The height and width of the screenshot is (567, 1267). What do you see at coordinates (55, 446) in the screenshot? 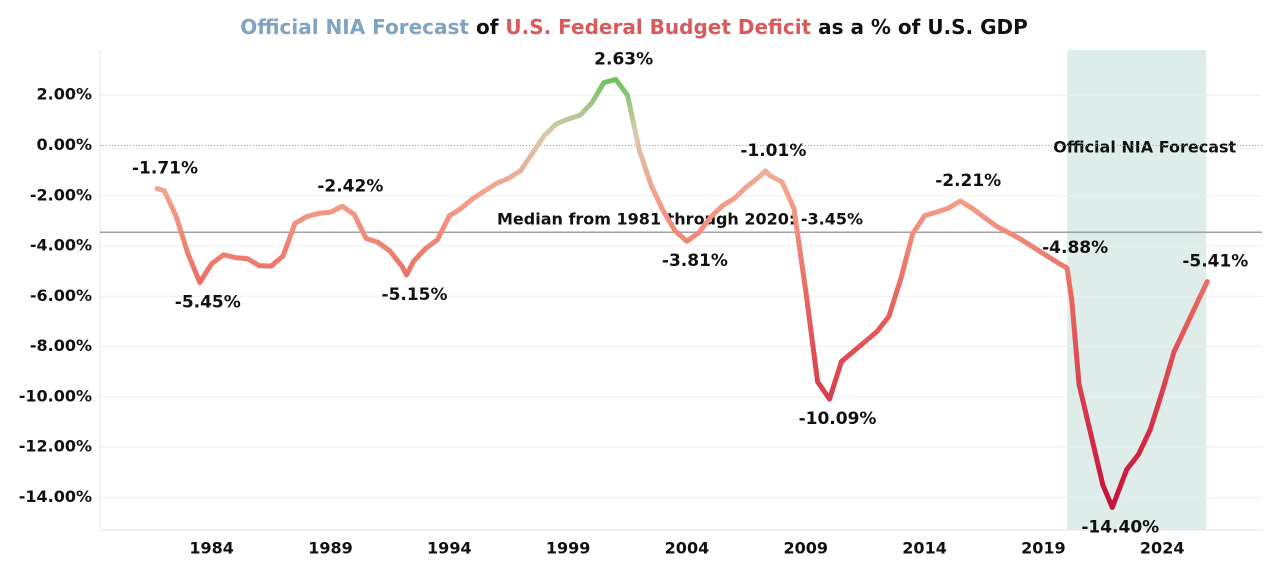
I see `y-tick-label: -12.00%` at bounding box center [55, 446].